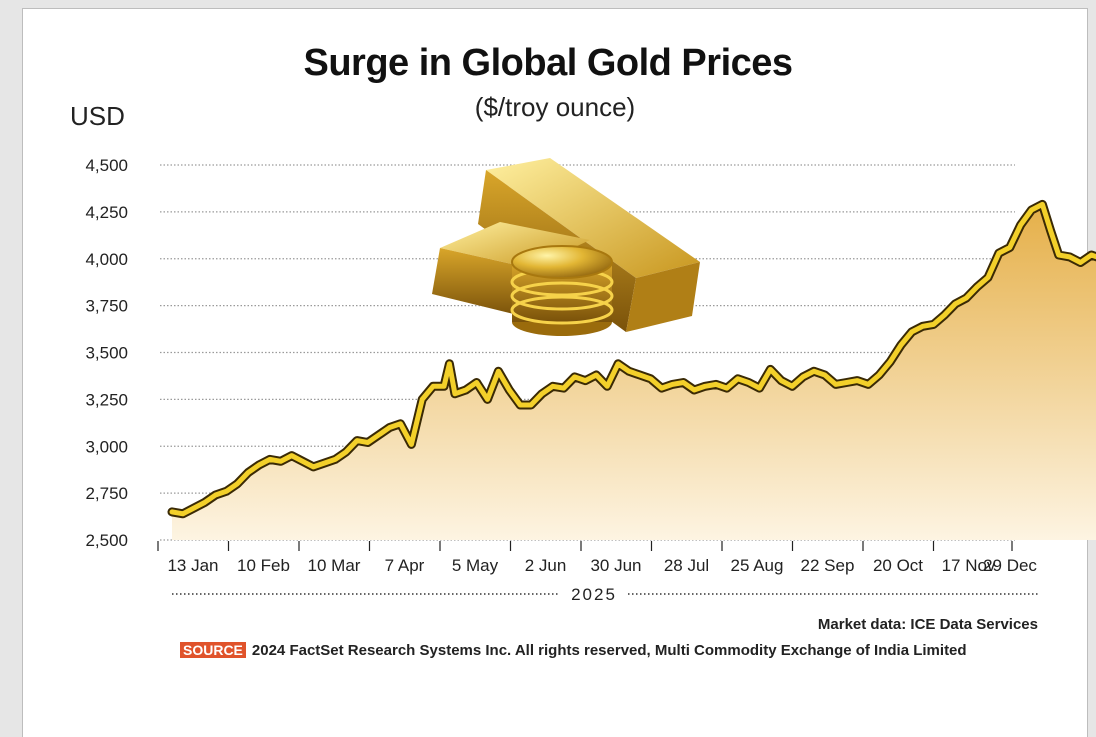  What do you see at coordinates (548, 63) in the screenshot?
I see `chart-title: Surge in Global Gold Prices` at bounding box center [548, 63].